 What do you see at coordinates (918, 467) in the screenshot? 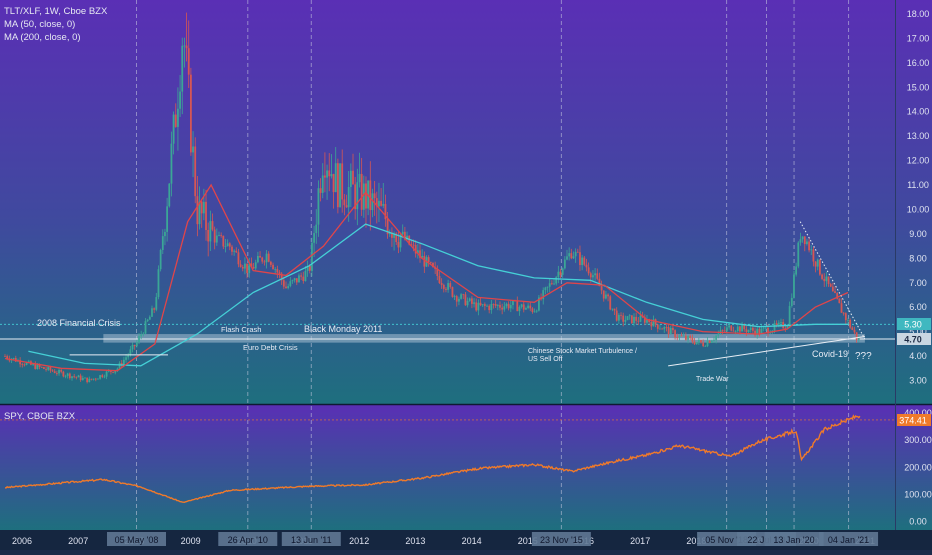
I see `lower-price-scale: 400.00 300.00 200.00 100.00 0.00` at bounding box center [918, 467].